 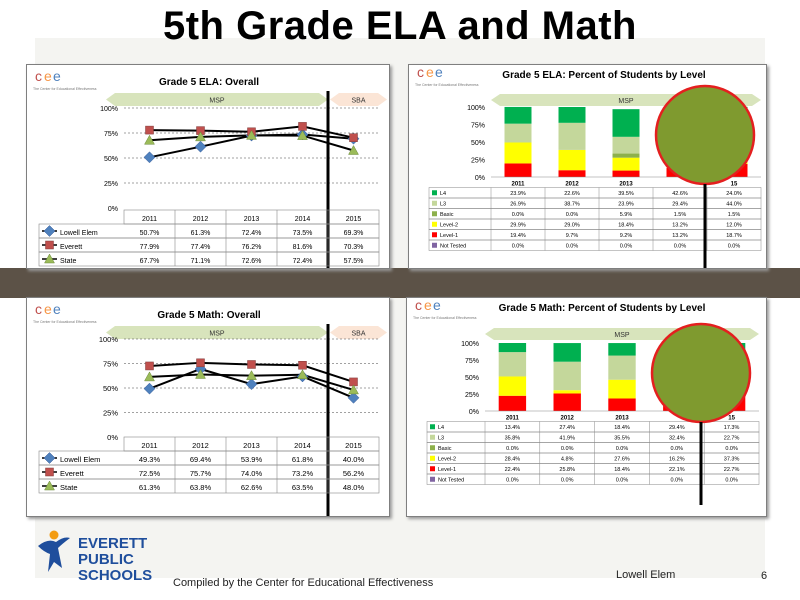 What do you see at coordinates (303, 261) in the screenshot?
I see `data-label: 72.4%` at bounding box center [303, 261].